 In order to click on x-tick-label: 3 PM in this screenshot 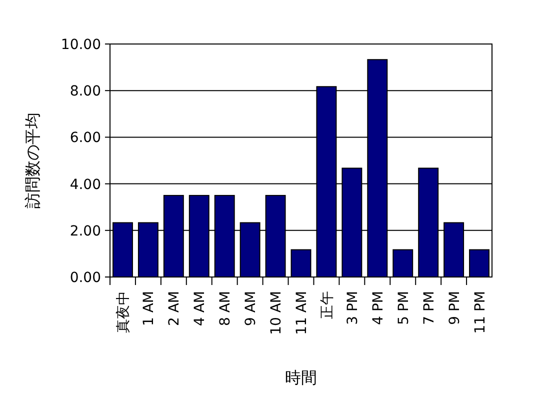, I will do `click(352, 308)`.